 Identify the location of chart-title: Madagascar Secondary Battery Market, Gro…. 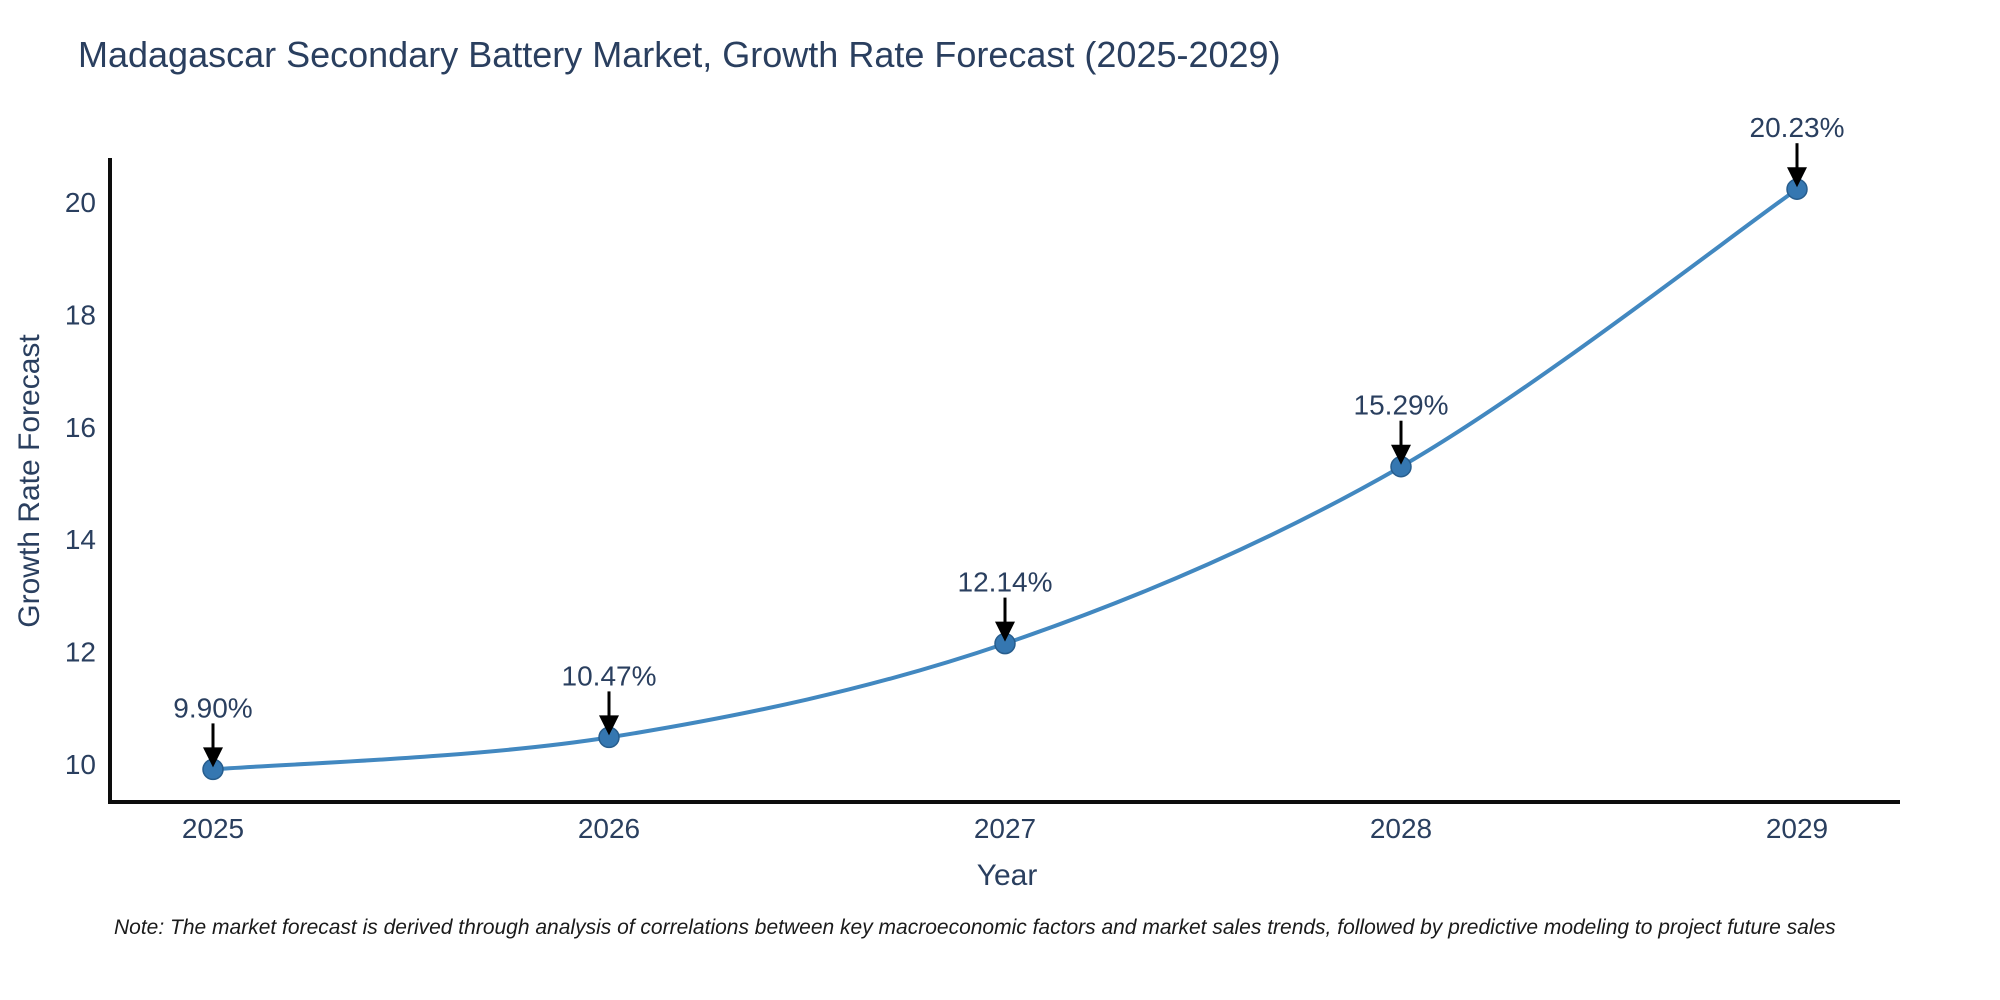
(679, 54).